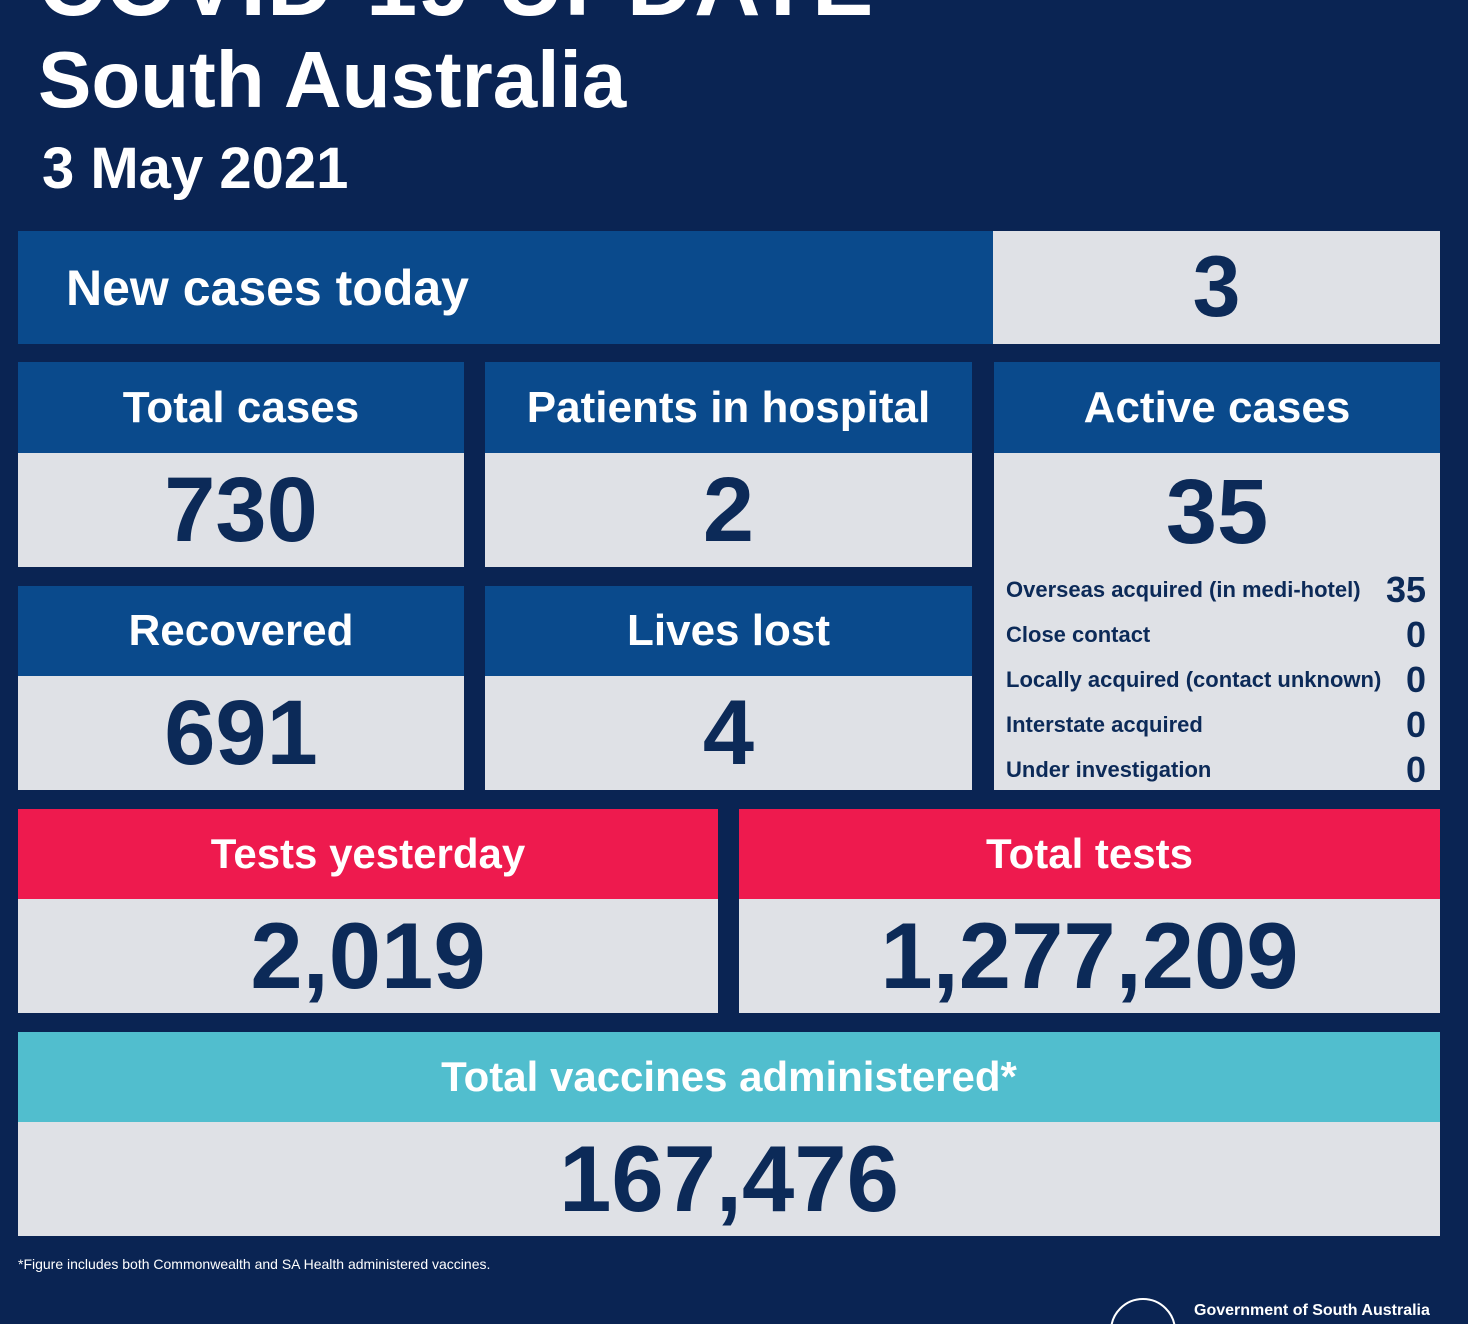 The width and height of the screenshot is (1468, 1324). I want to click on breakdown-row-locally-acquired: Locally acquired (contact unknown) 0, so click(1216, 679).